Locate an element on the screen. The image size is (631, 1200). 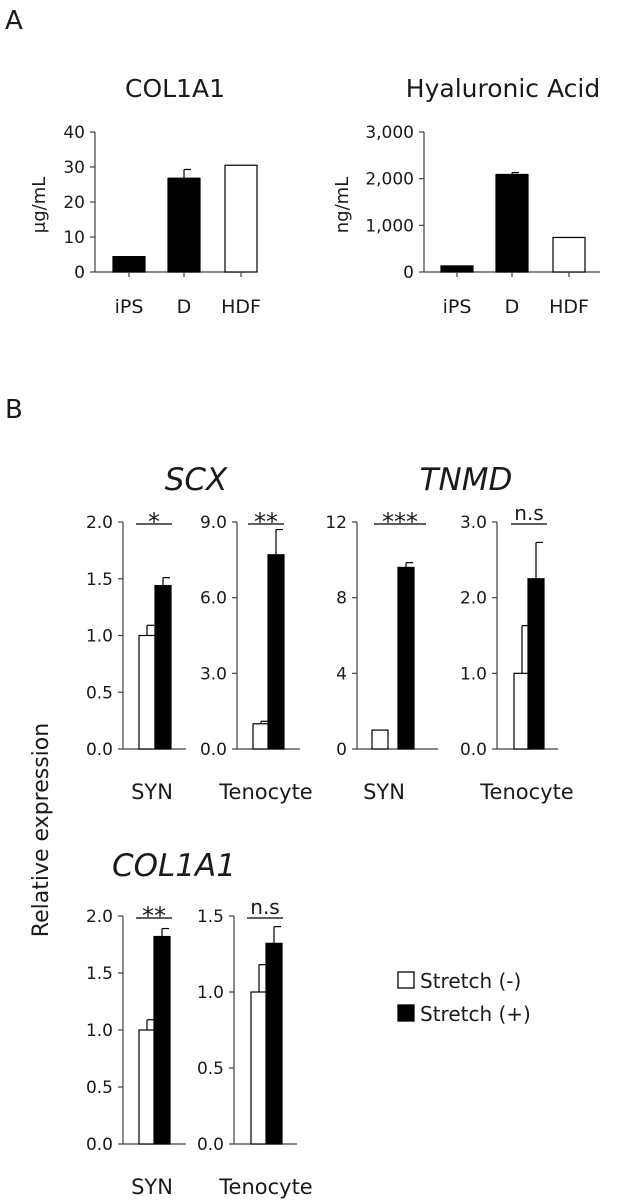
a-col1a1-x-tick-label: HDF is located at coordinates (241, 307).